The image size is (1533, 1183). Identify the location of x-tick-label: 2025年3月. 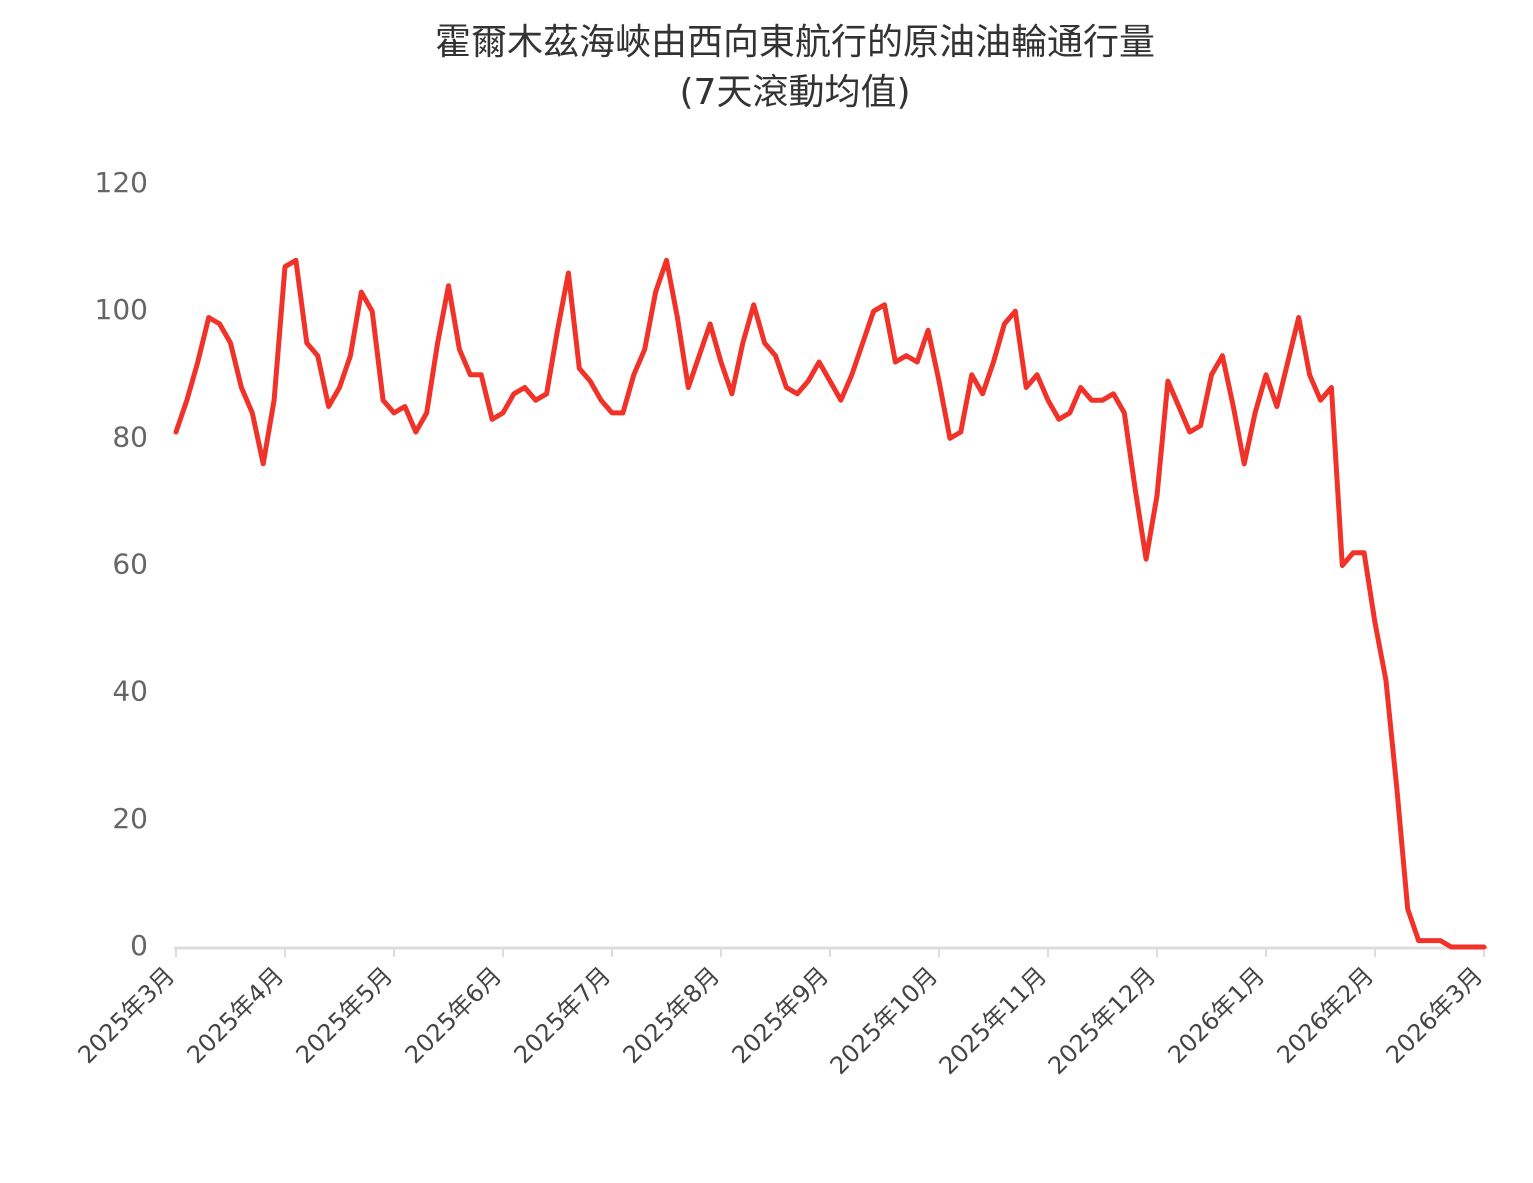
(127, 1015).